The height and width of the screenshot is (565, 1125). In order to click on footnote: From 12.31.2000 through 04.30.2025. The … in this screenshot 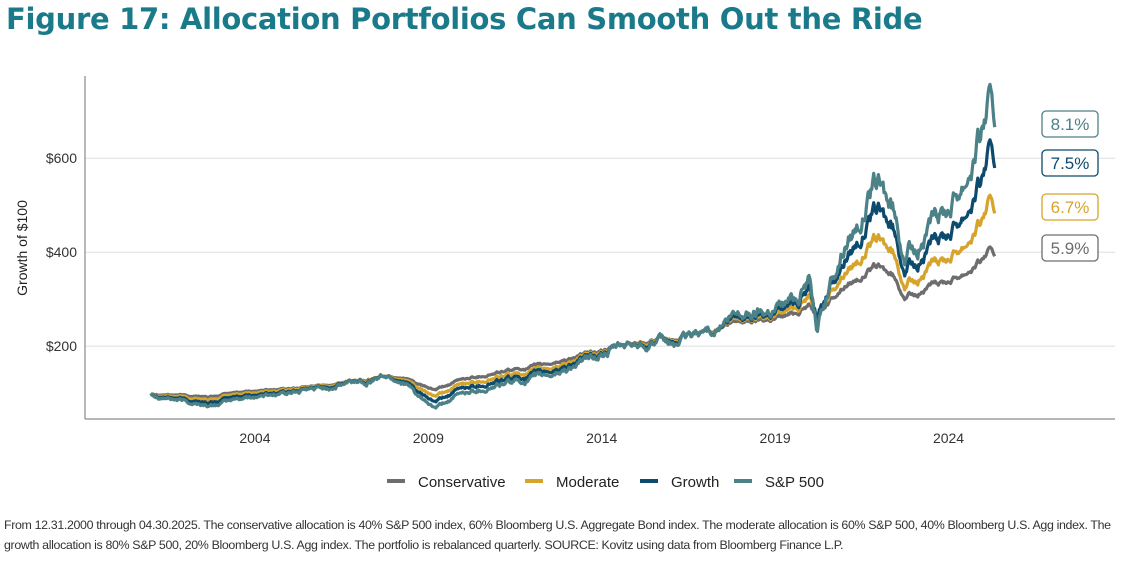, I will do `click(557, 535)`.